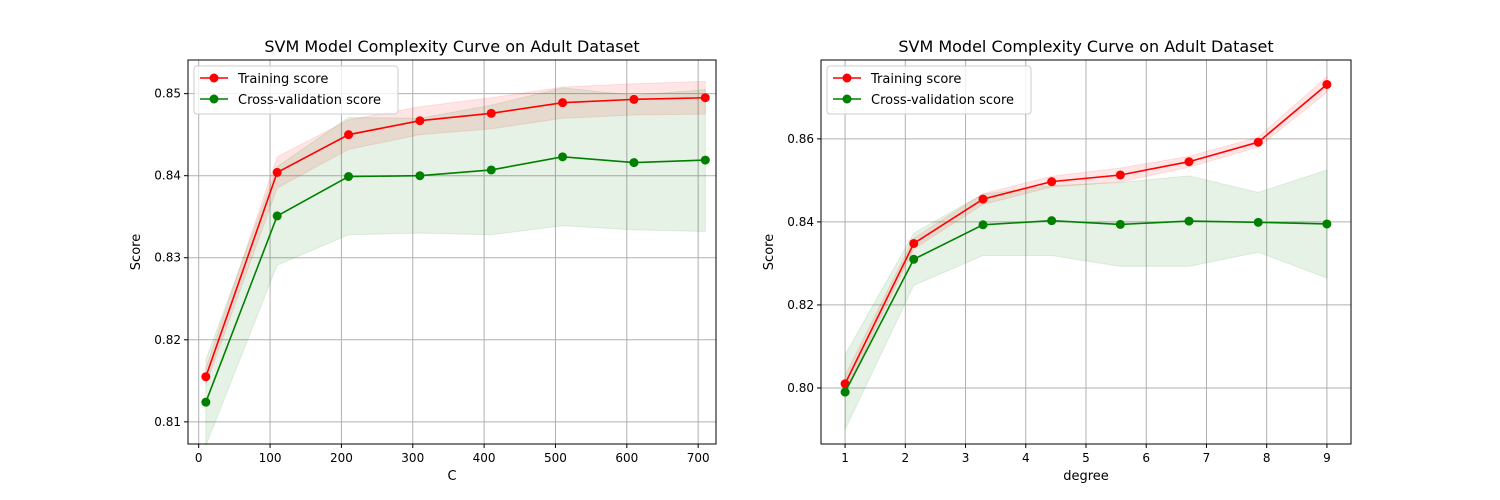 Image resolution: width=1500 pixels, height=500 pixels. Describe the element at coordinates (484, 458) in the screenshot. I see `x-tick-label: 400` at that location.